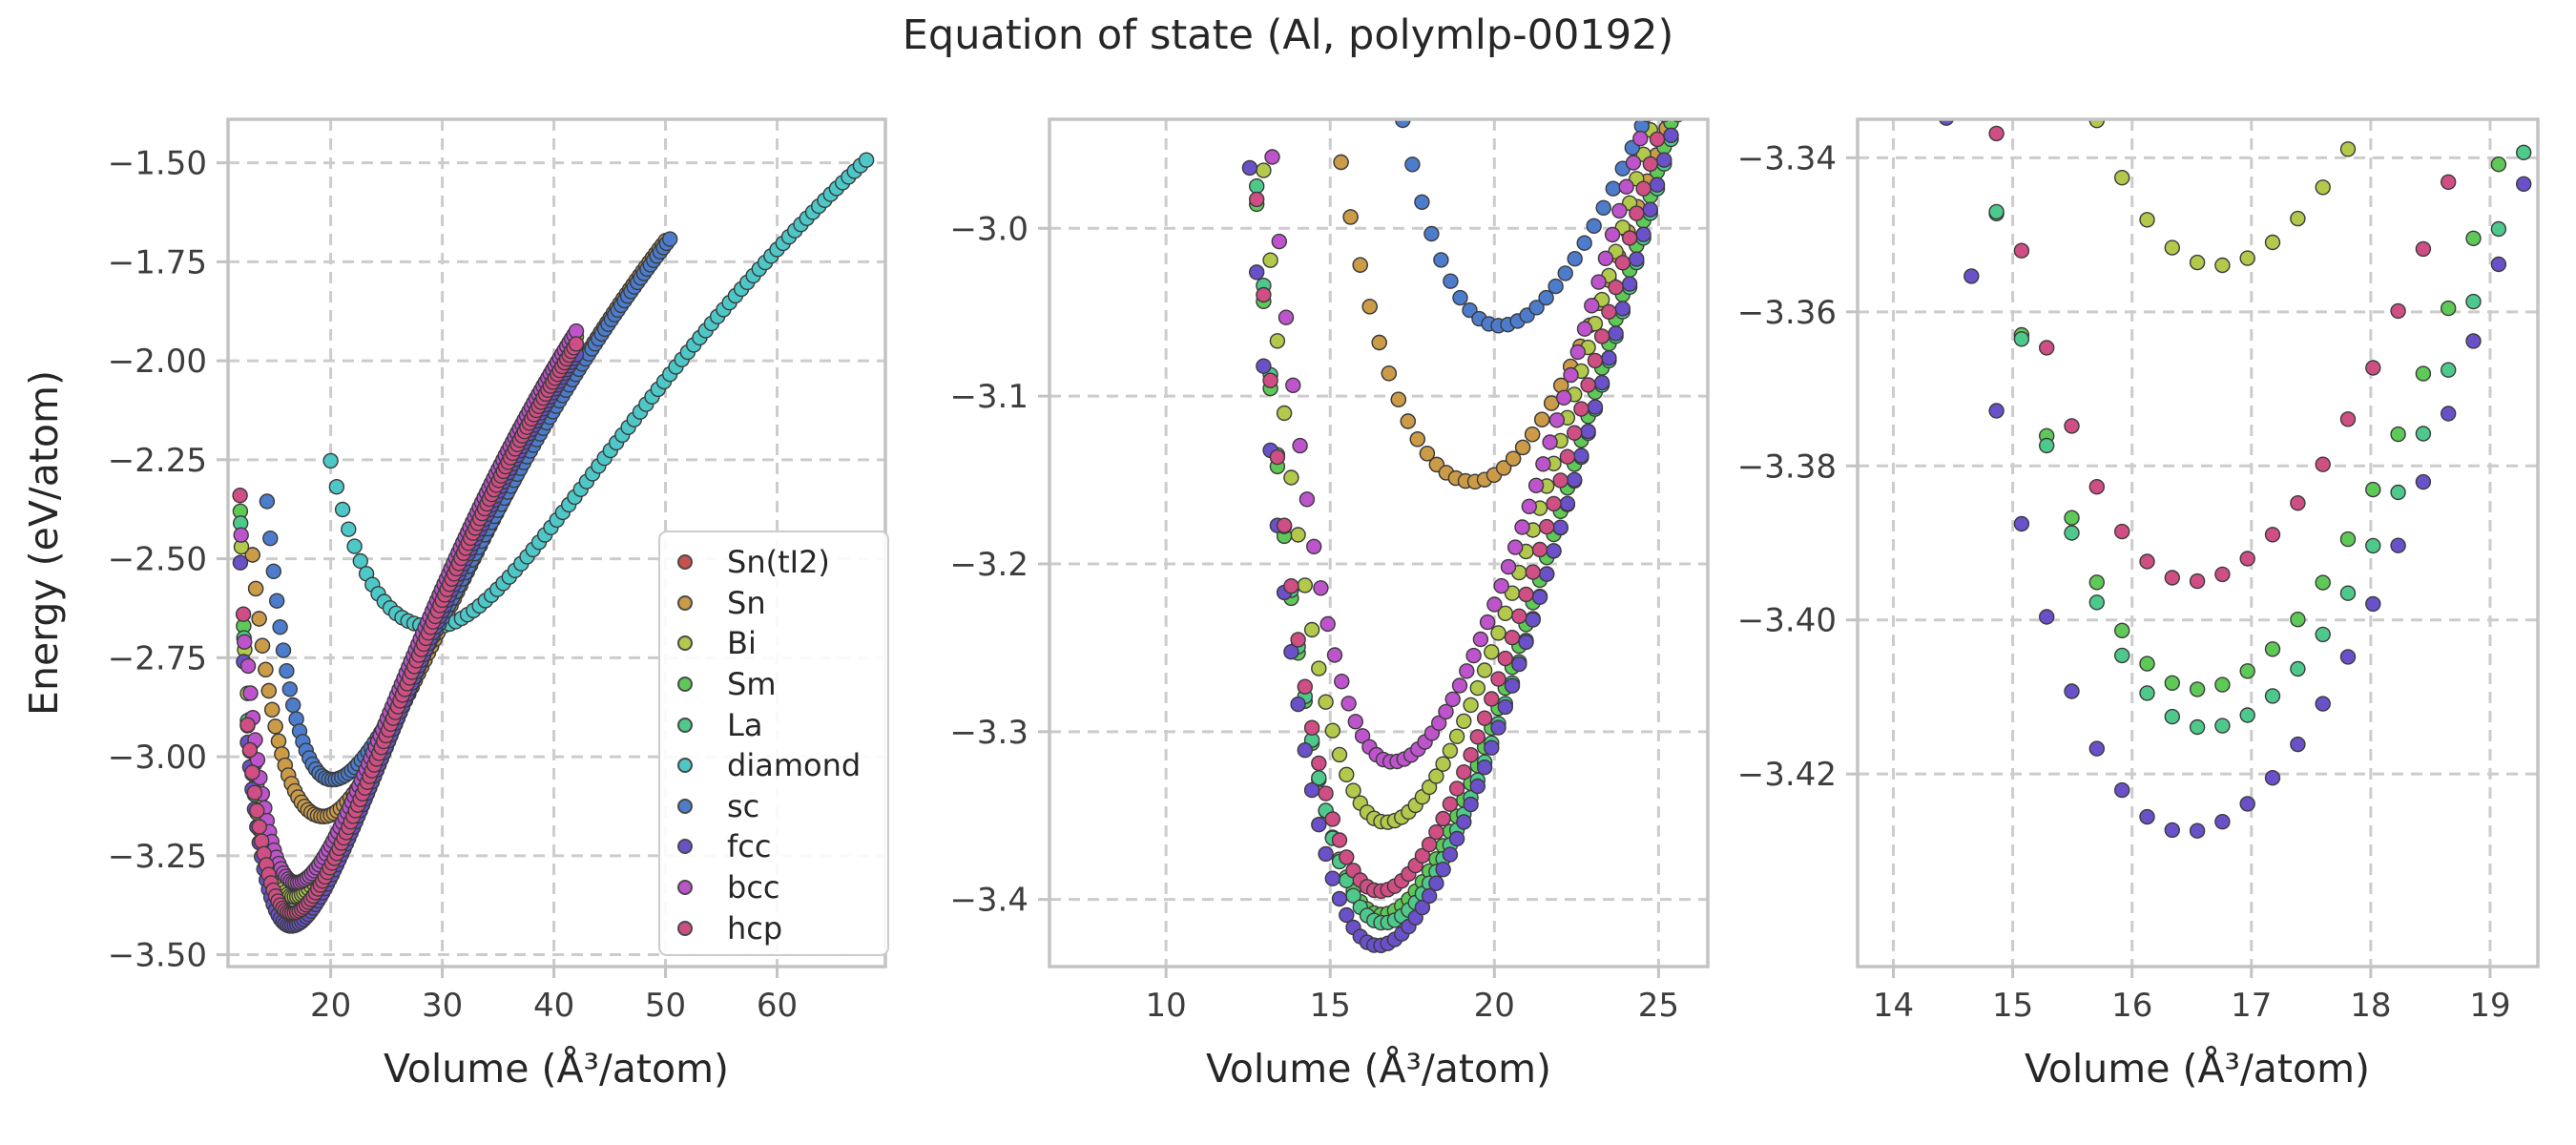 The image size is (2576, 1145). What do you see at coordinates (685, 602) in the screenshot?
I see `legend-marker-sn-icon` at bounding box center [685, 602].